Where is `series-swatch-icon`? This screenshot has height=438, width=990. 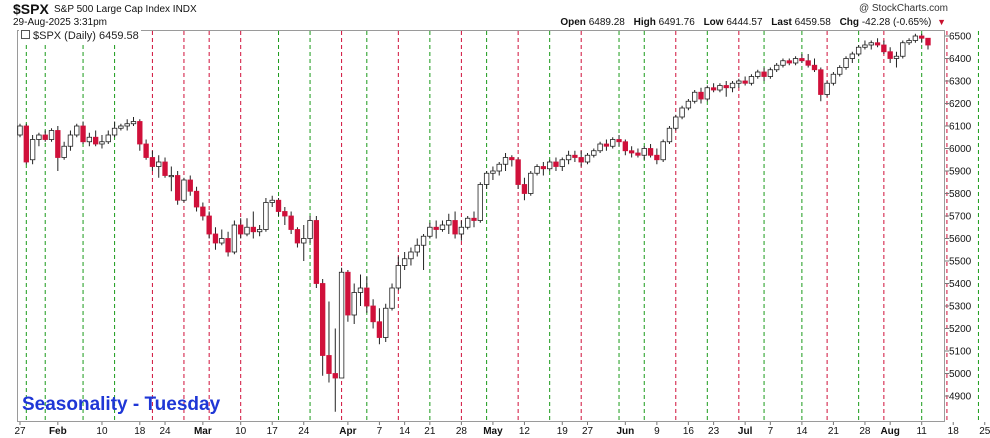
series-swatch-icon is located at coordinates (25, 34).